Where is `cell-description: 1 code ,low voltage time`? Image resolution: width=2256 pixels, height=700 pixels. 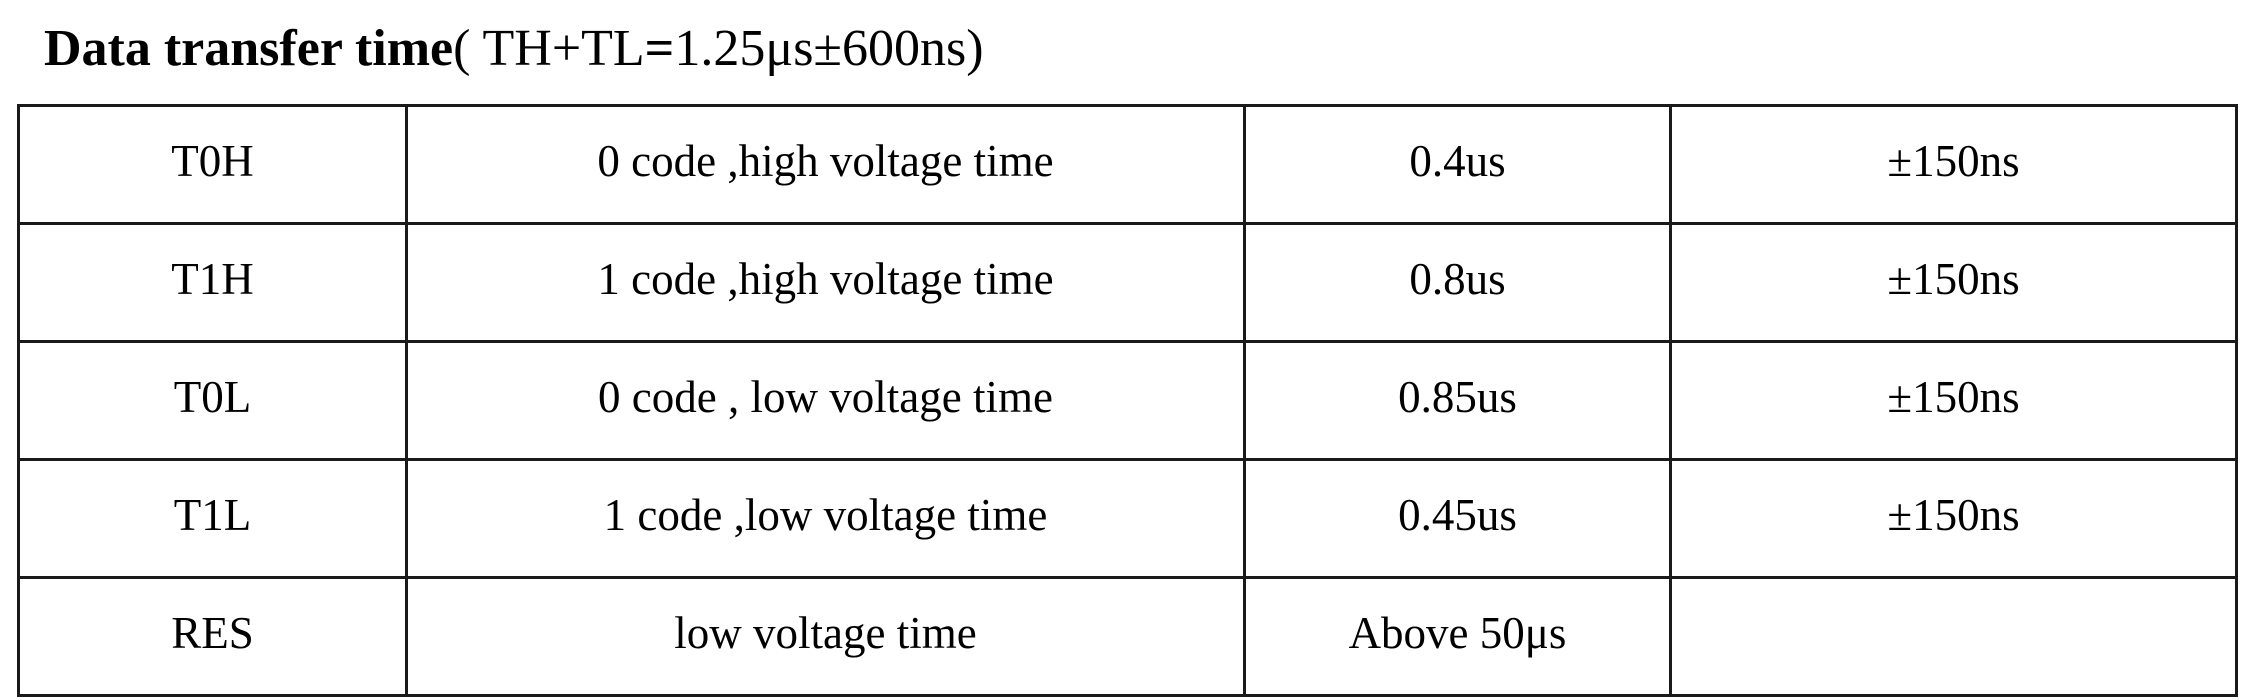
cell-description: 1 code ,low voltage time is located at coordinates (825, 518).